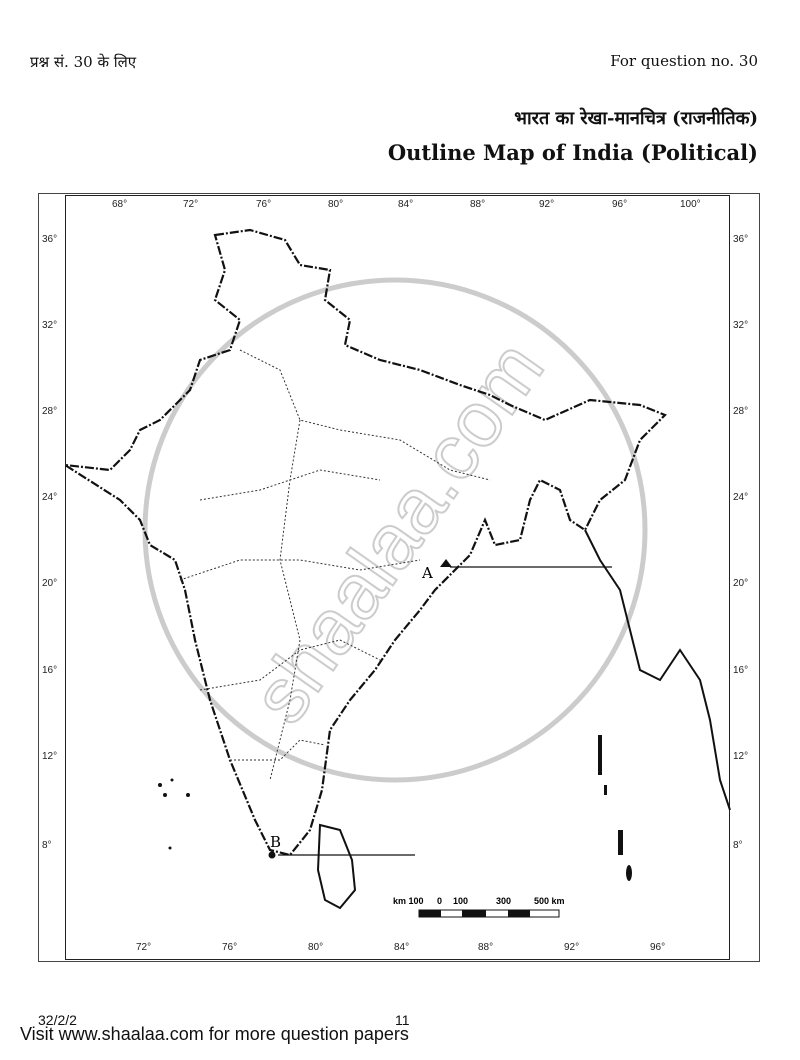 The image size is (800, 1060). I want to click on header-hindi: प्रश्न सं. 30 के लिए, so click(83, 62).